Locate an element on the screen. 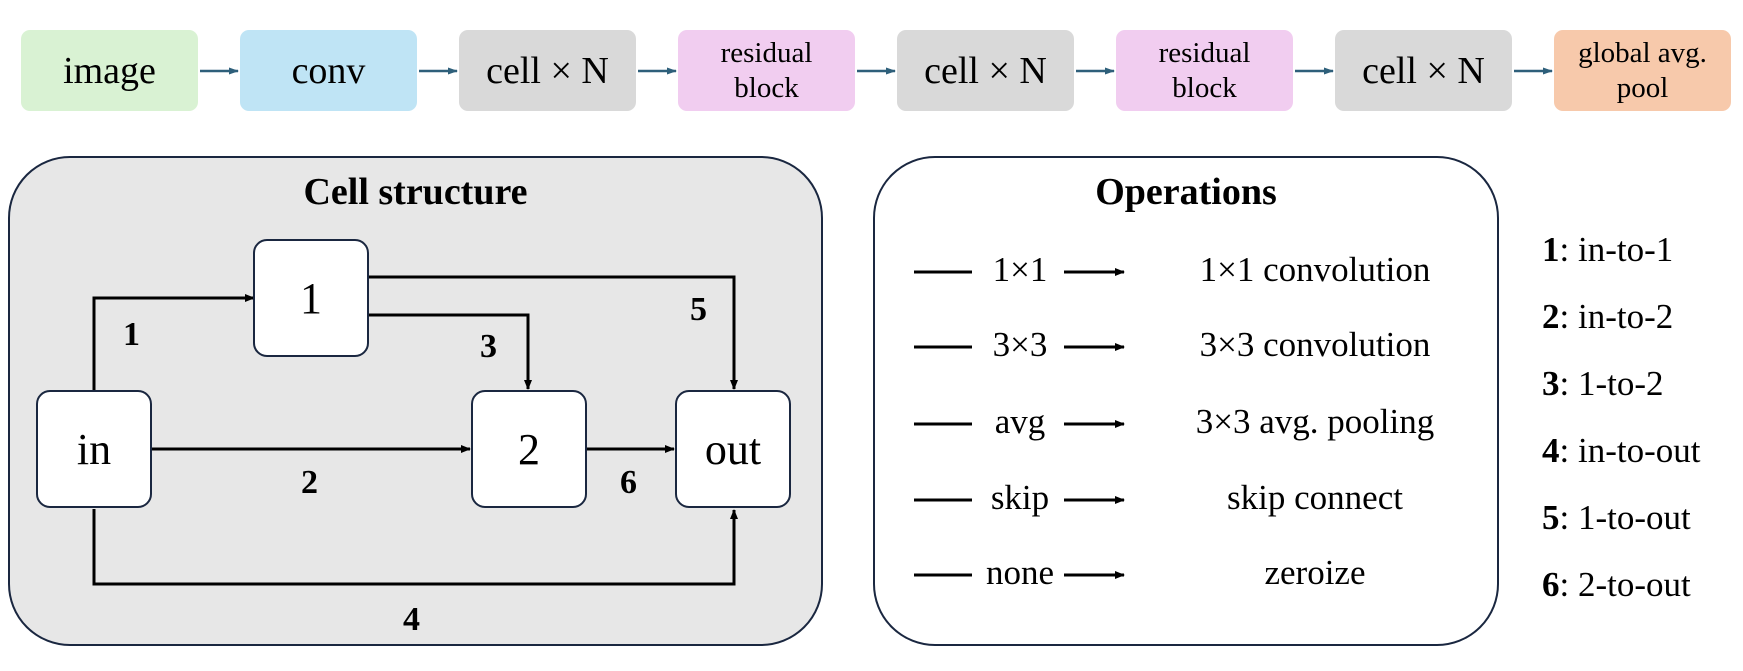  legend-number: 6 is located at coordinates (1551, 584).